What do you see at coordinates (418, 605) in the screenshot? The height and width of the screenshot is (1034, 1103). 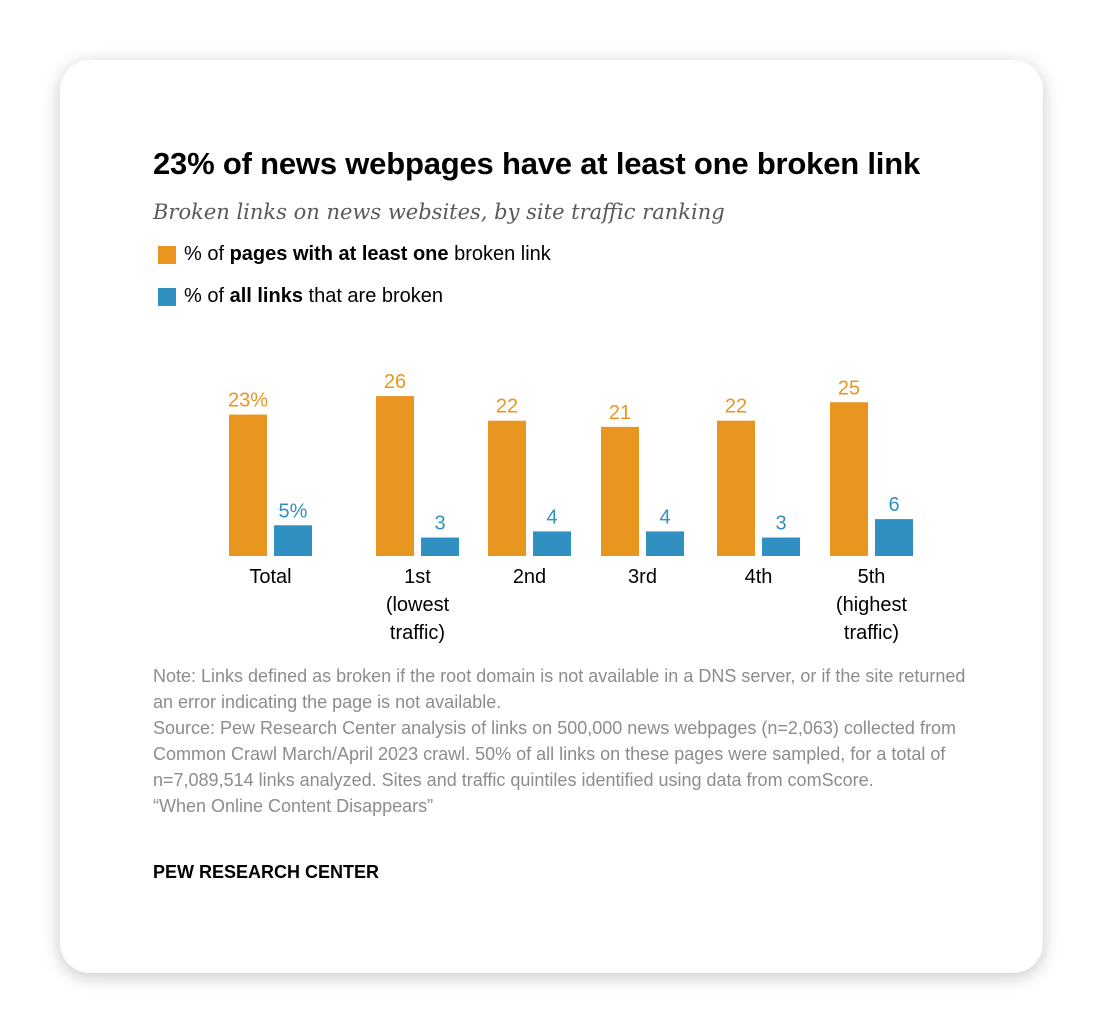 I see `category-label-1-1: (lowest` at bounding box center [418, 605].